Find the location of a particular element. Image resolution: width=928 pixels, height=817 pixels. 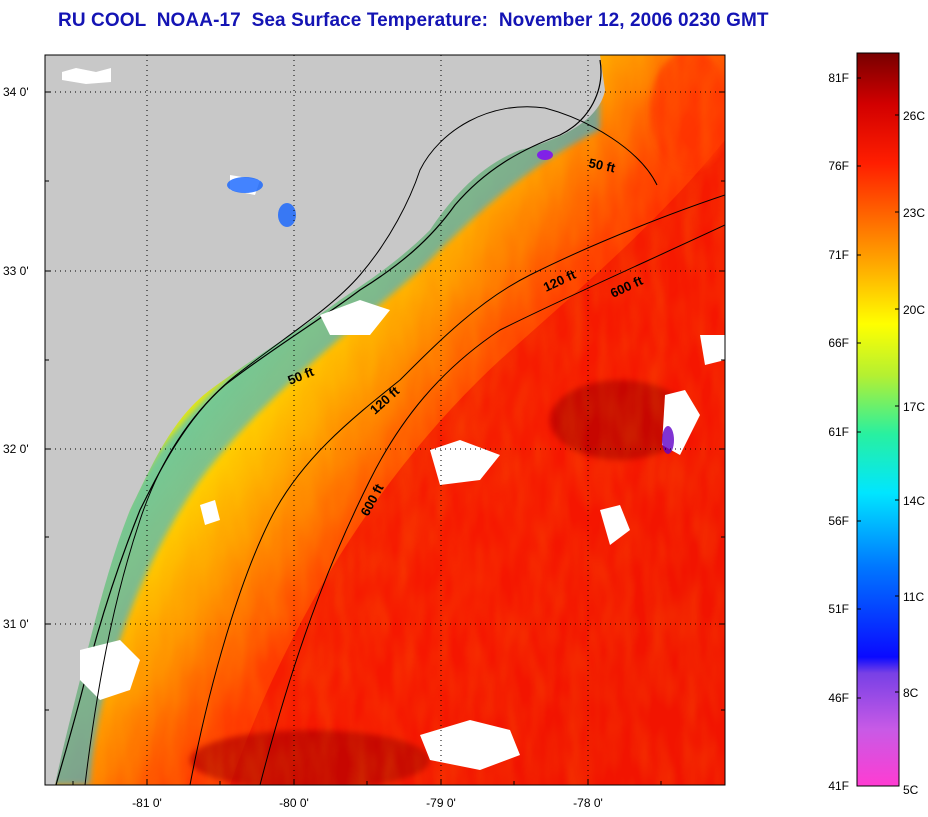

cb-f-label: 66F is located at coordinates (838, 343).